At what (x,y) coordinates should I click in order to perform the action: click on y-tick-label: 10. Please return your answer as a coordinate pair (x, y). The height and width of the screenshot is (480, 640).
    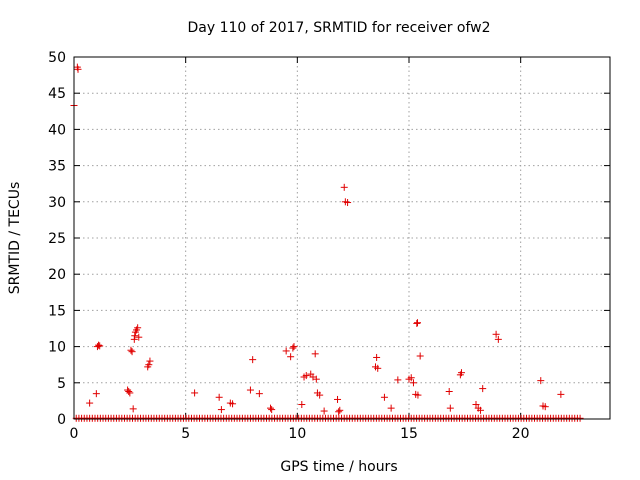
    Looking at the image, I should click on (57, 348).